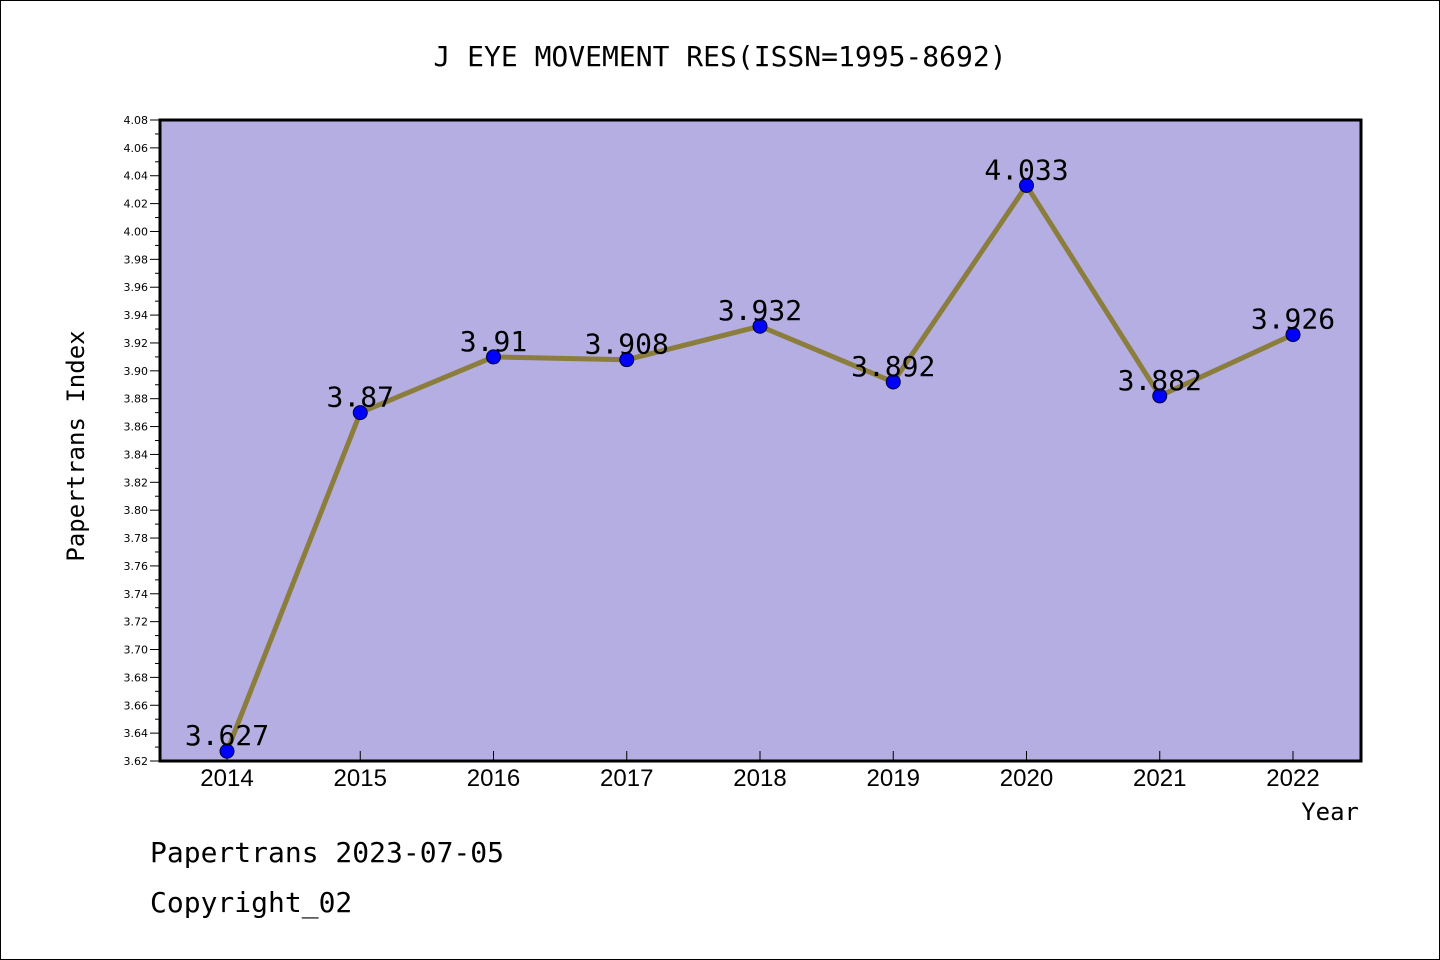  What do you see at coordinates (1026, 169) in the screenshot?
I see `data-label: 4.033` at bounding box center [1026, 169].